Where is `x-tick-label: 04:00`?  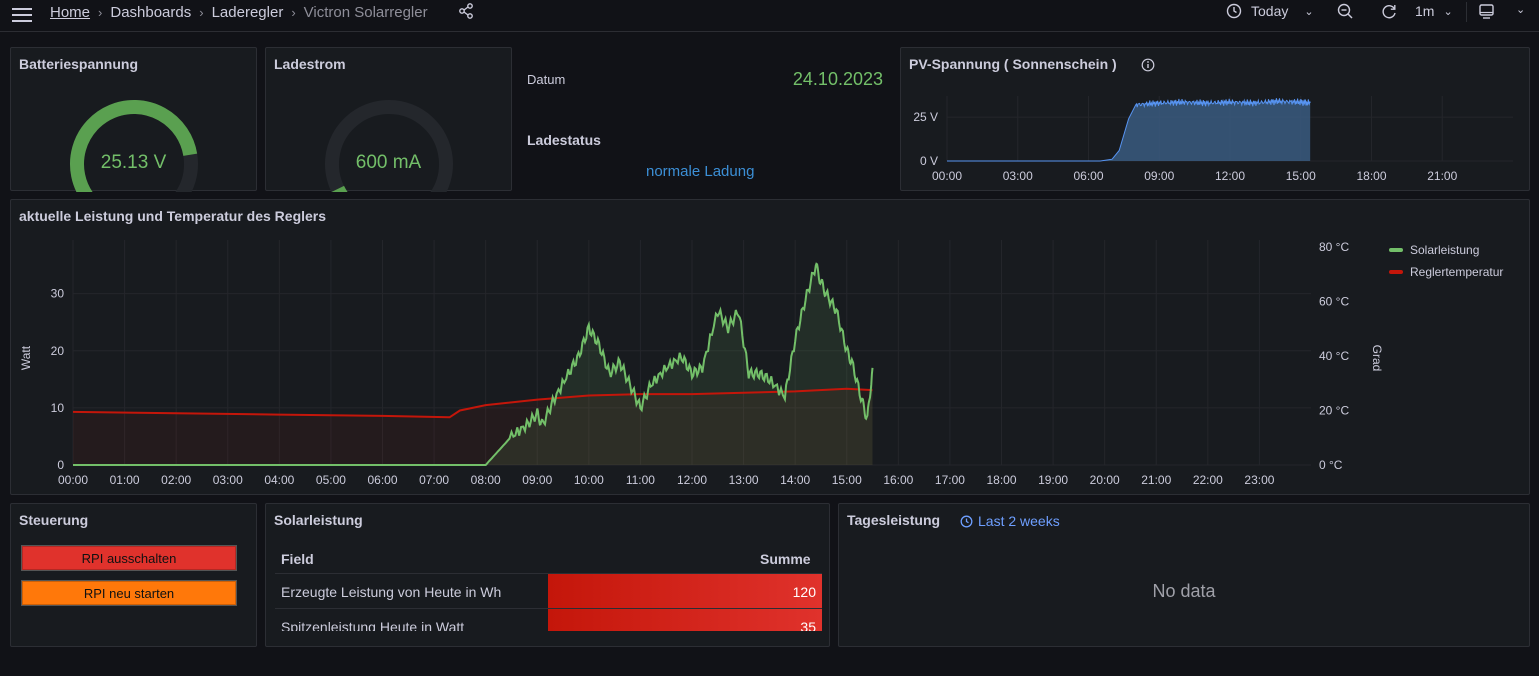 x-tick-label: 04:00 is located at coordinates (279, 480).